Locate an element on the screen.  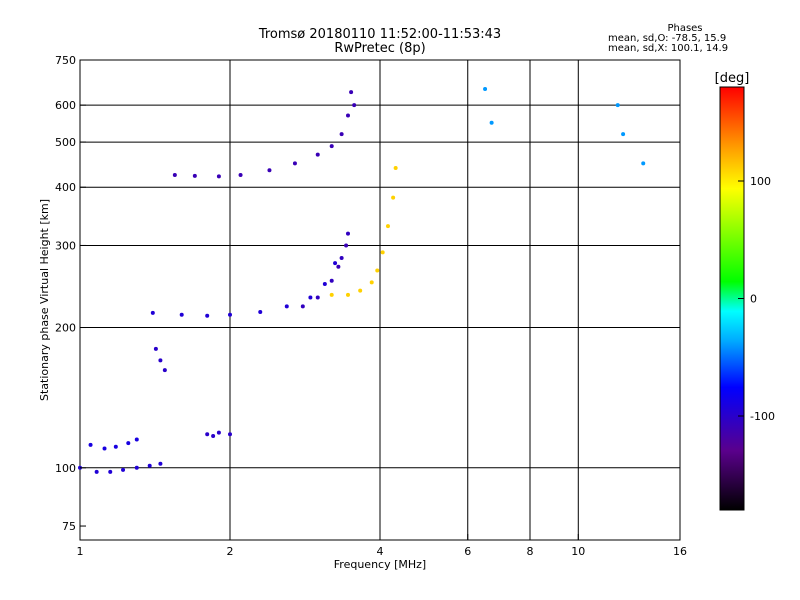
y-tick-label: 300 is located at coordinates (65, 245).